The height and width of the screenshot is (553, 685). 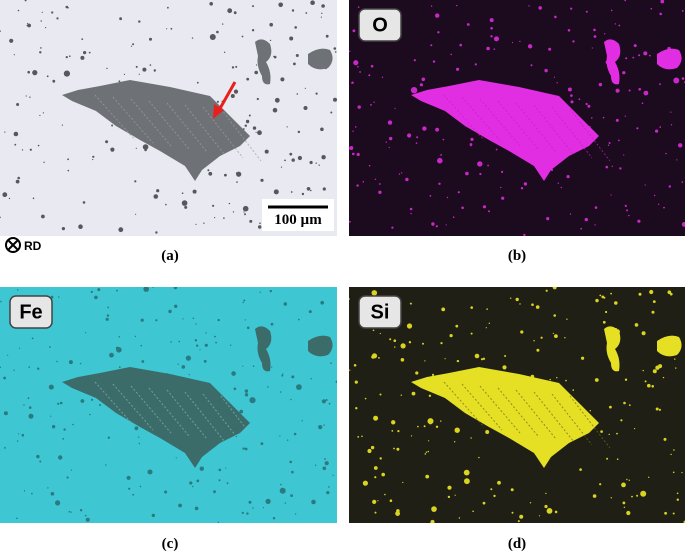 I want to click on element-label: Si, so click(x=380, y=312).